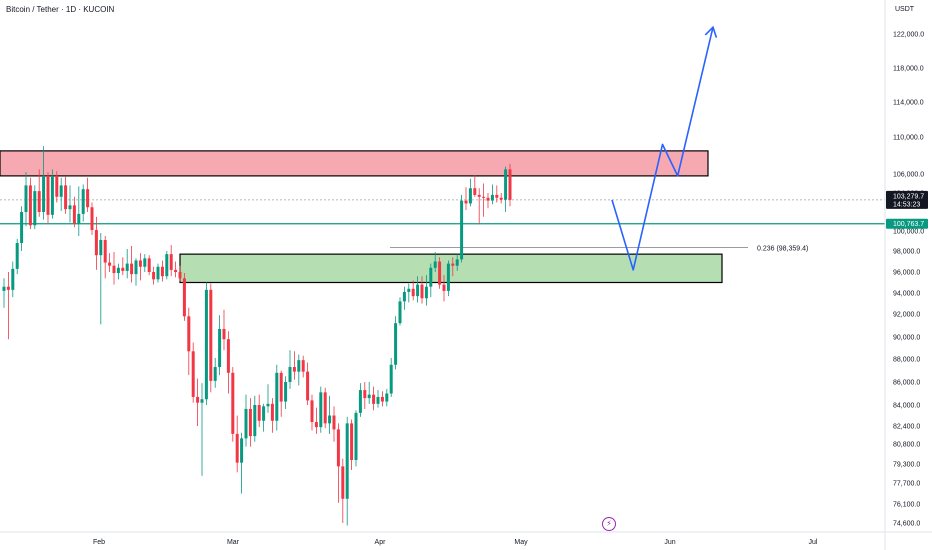  What do you see at coordinates (906, 338) in the screenshot?
I see `price-tick-label: 90,000.0` at bounding box center [906, 338].